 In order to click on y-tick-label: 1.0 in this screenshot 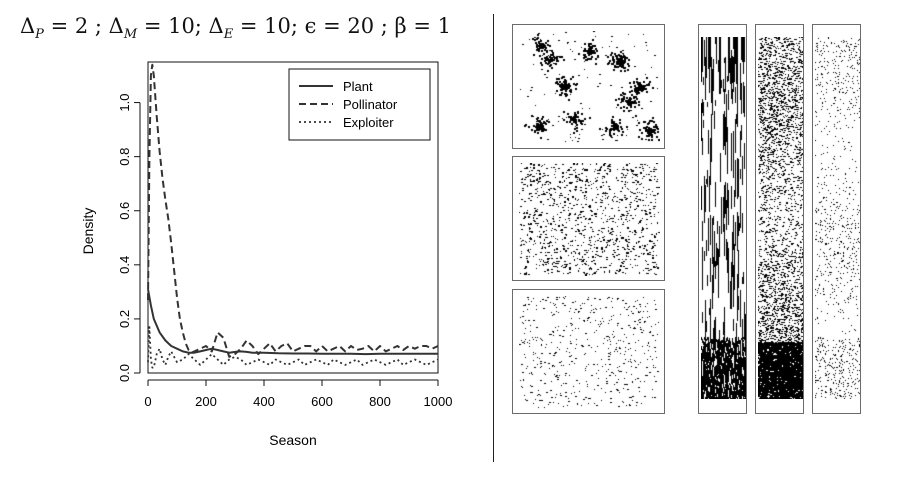, I will do `click(124, 103)`.